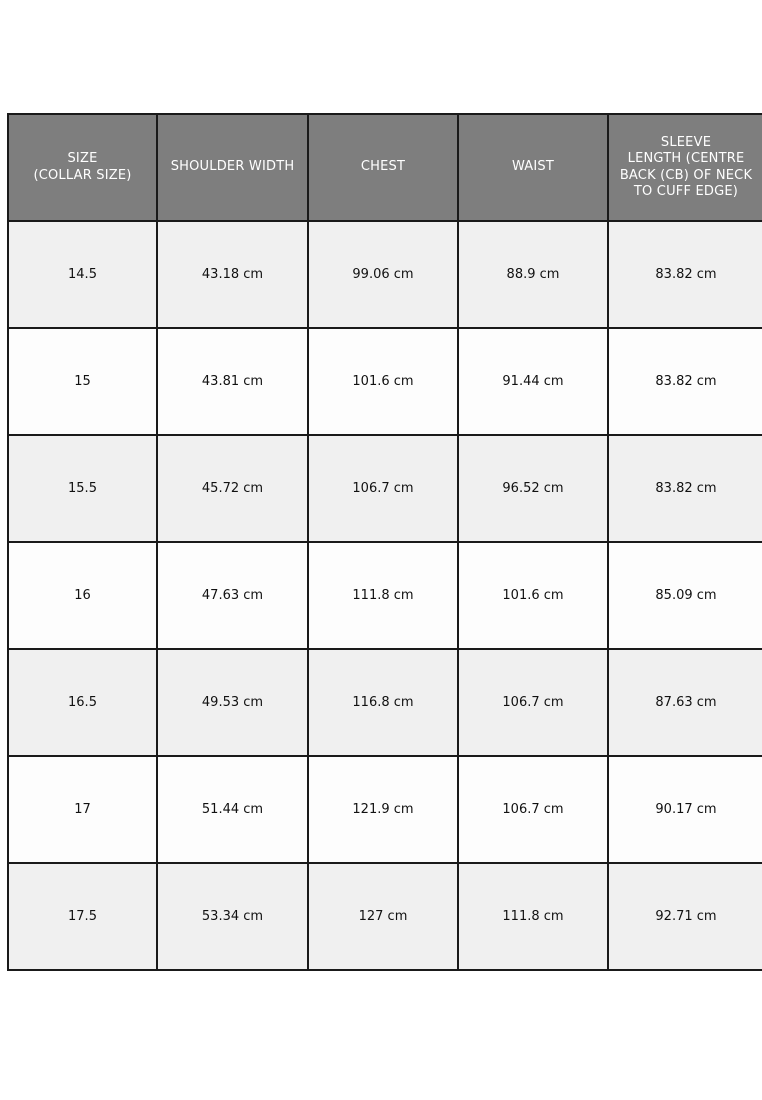  What do you see at coordinates (533, 595) in the screenshot?
I see `cell-waist: 101.6 cm` at bounding box center [533, 595].